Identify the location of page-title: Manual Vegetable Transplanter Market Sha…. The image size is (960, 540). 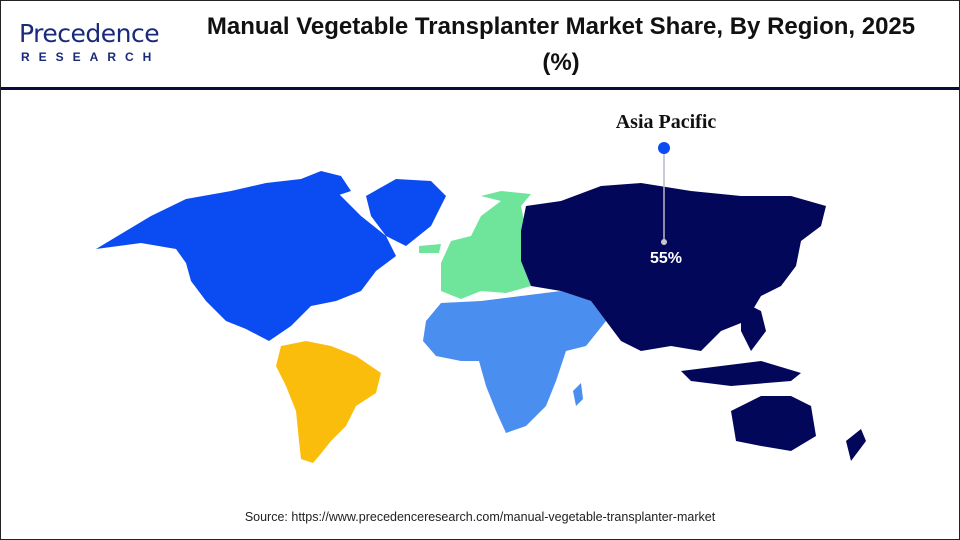
(561, 44).